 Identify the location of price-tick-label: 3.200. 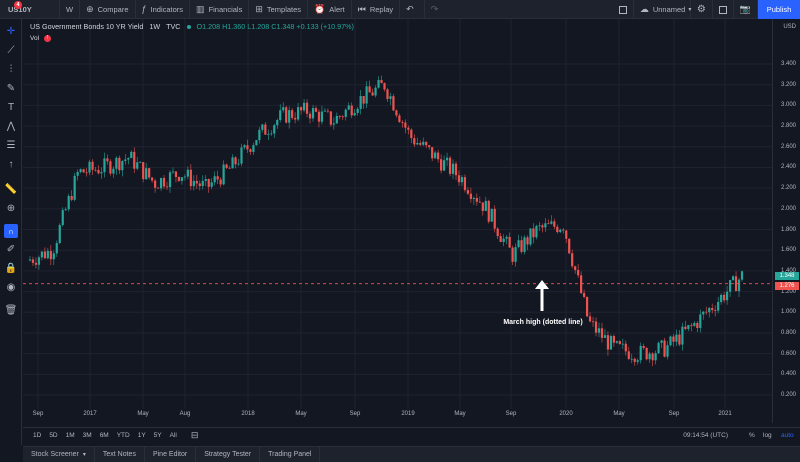
(788, 84).